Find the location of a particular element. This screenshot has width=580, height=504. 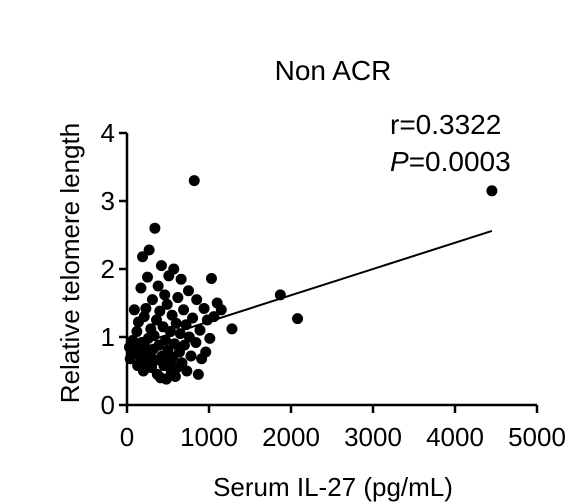

y-axis-label: Relative telomere length is located at coordinates (70, 263).